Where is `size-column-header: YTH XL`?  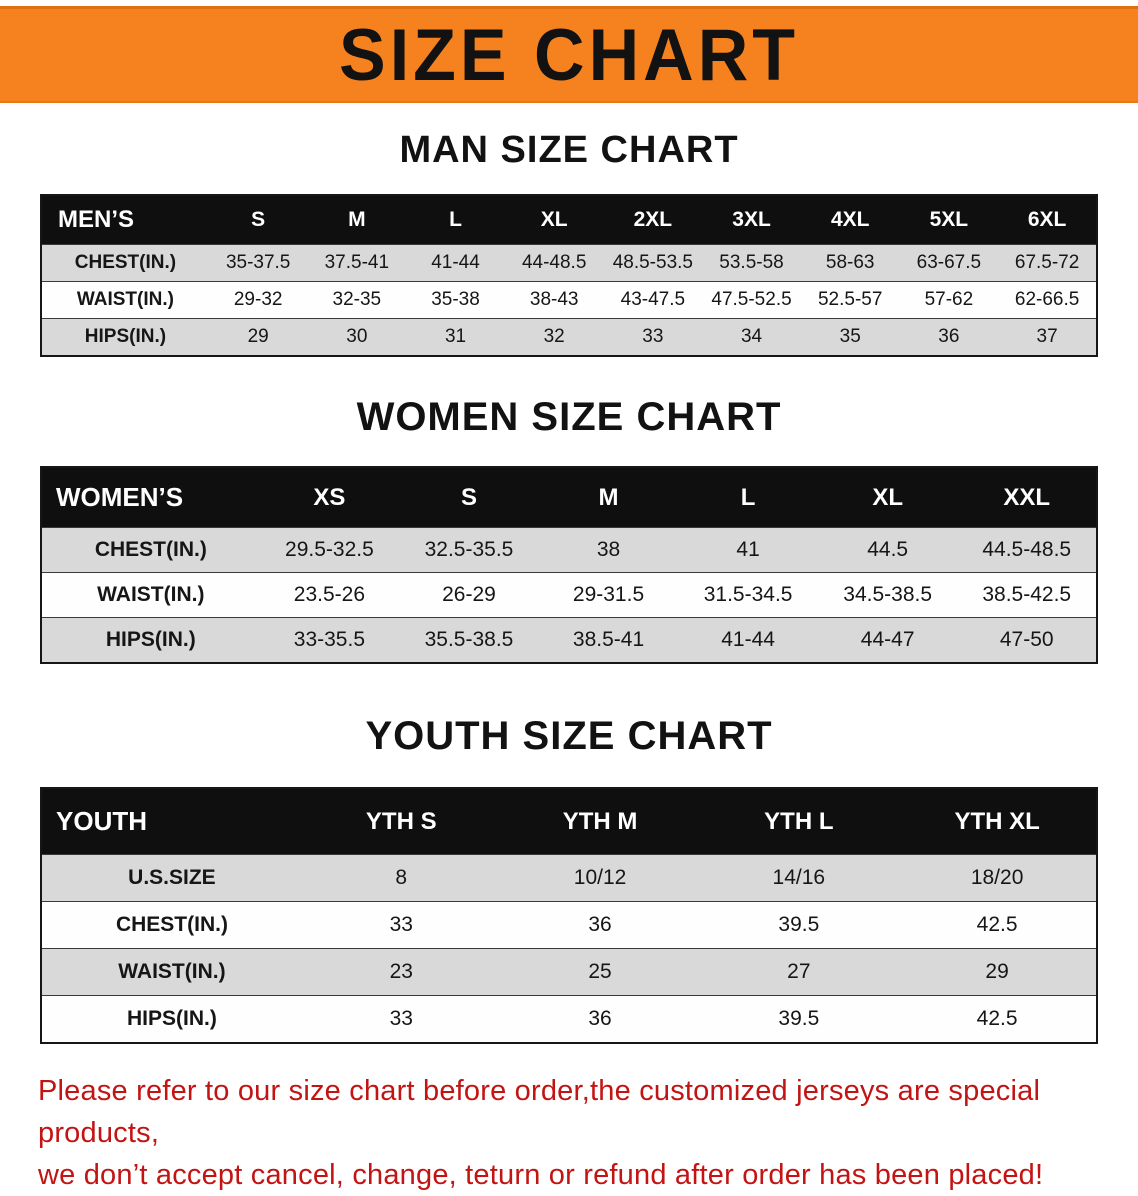 size-column-header: YTH XL is located at coordinates (997, 821).